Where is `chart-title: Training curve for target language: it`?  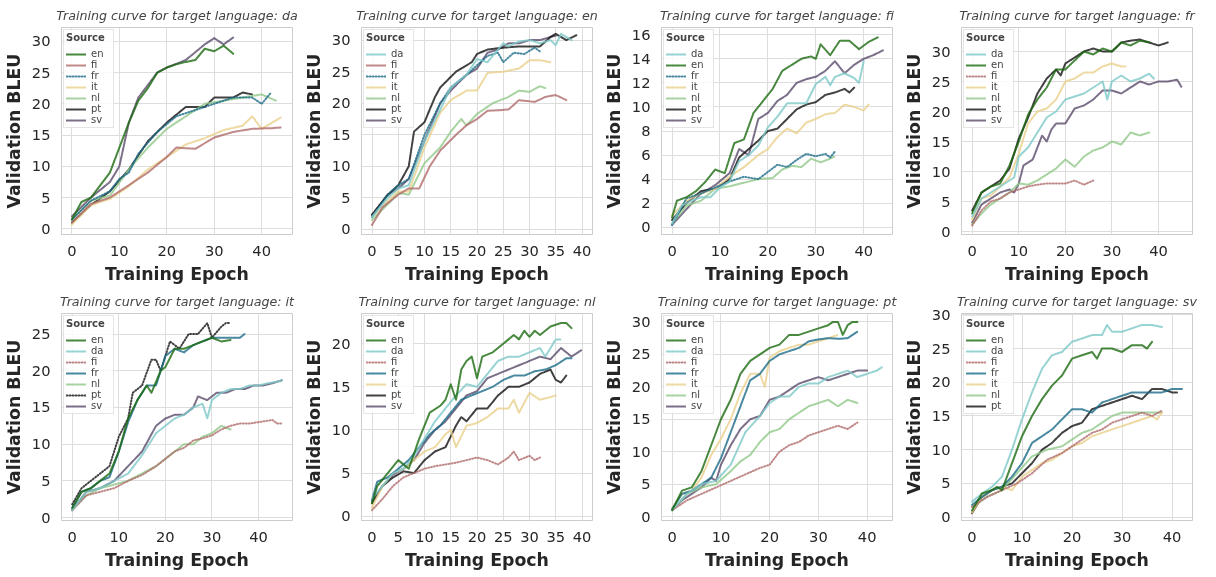 chart-title: Training curve for target language: it is located at coordinates (177, 301).